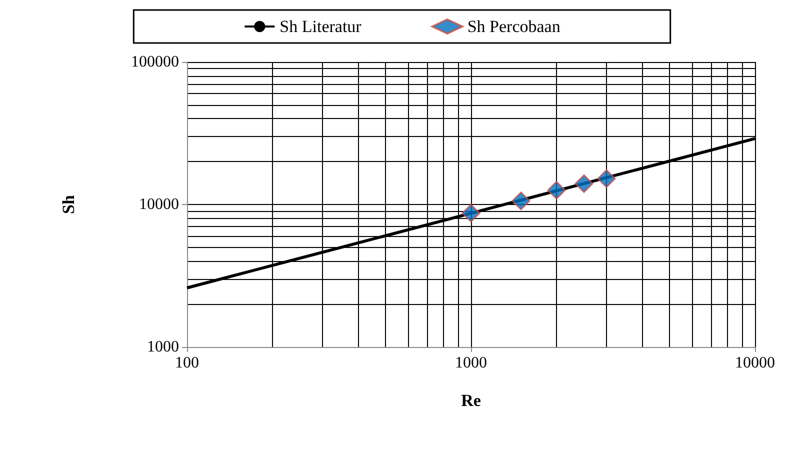 The width and height of the screenshot is (804, 472). I want to click on legend-label: Sh Literatur, so click(321, 26).